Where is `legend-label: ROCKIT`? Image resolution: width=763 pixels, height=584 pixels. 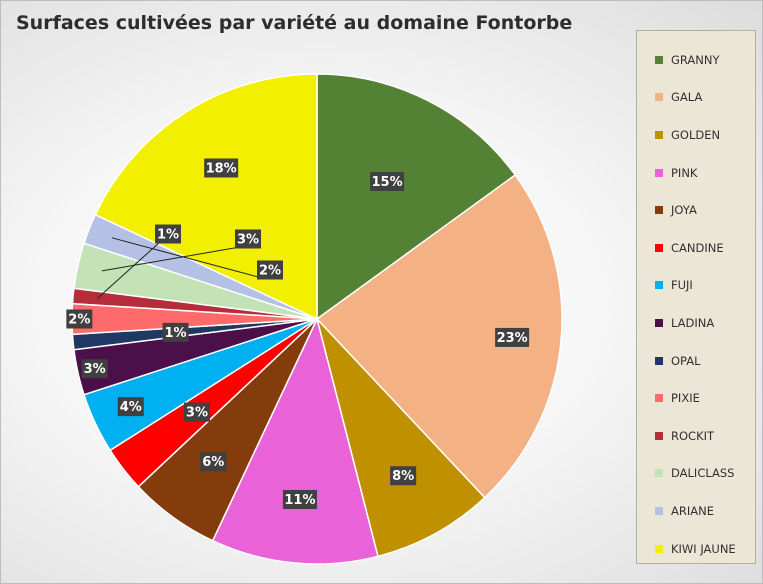
legend-label: ROCKIT is located at coordinates (693, 435).